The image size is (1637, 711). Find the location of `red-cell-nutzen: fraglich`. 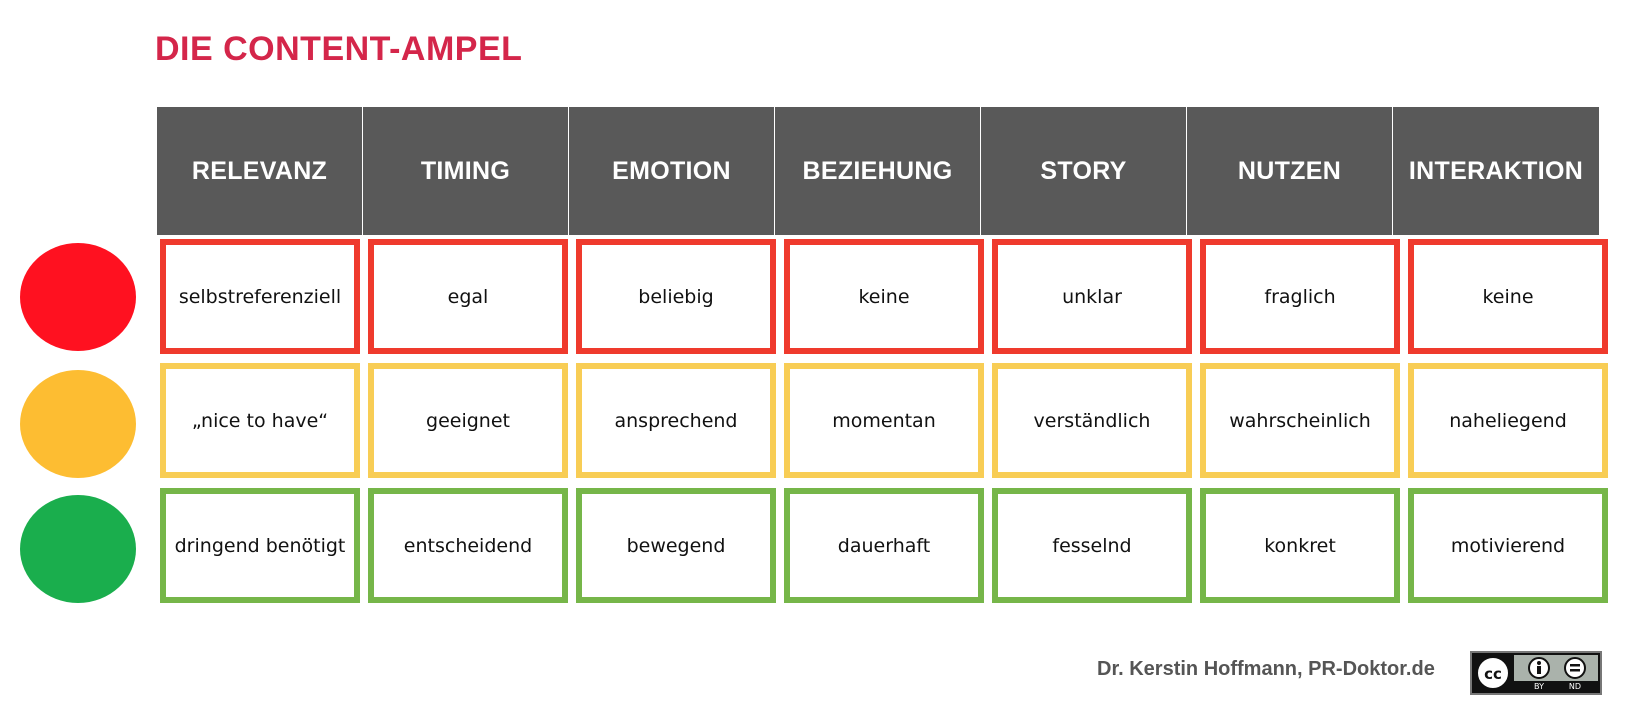

red-cell-nutzen: fraglich is located at coordinates (1300, 296).